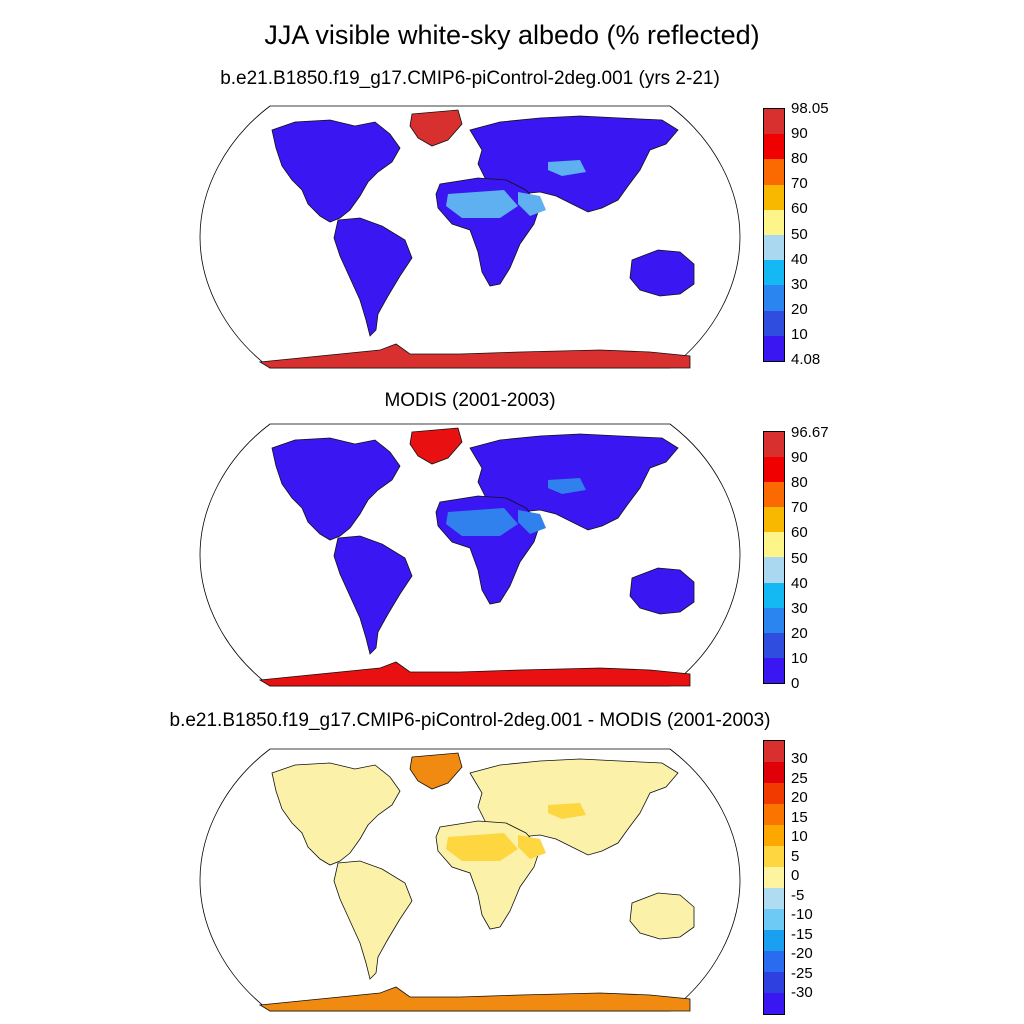  What do you see at coordinates (802, 953) in the screenshot?
I see `colorbar-tick-label: -20` at bounding box center [802, 953].